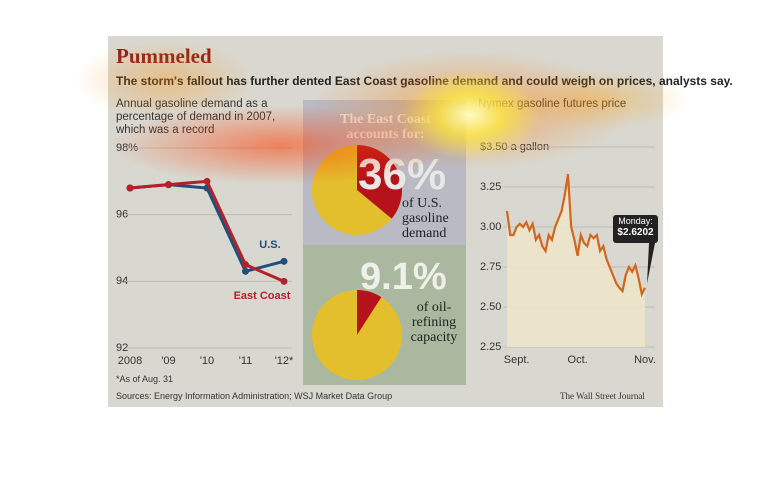 The width and height of the screenshot is (770, 502). What do you see at coordinates (403, 277) in the screenshot?
I see `pie-value-label: 9.1%` at bounding box center [403, 277].